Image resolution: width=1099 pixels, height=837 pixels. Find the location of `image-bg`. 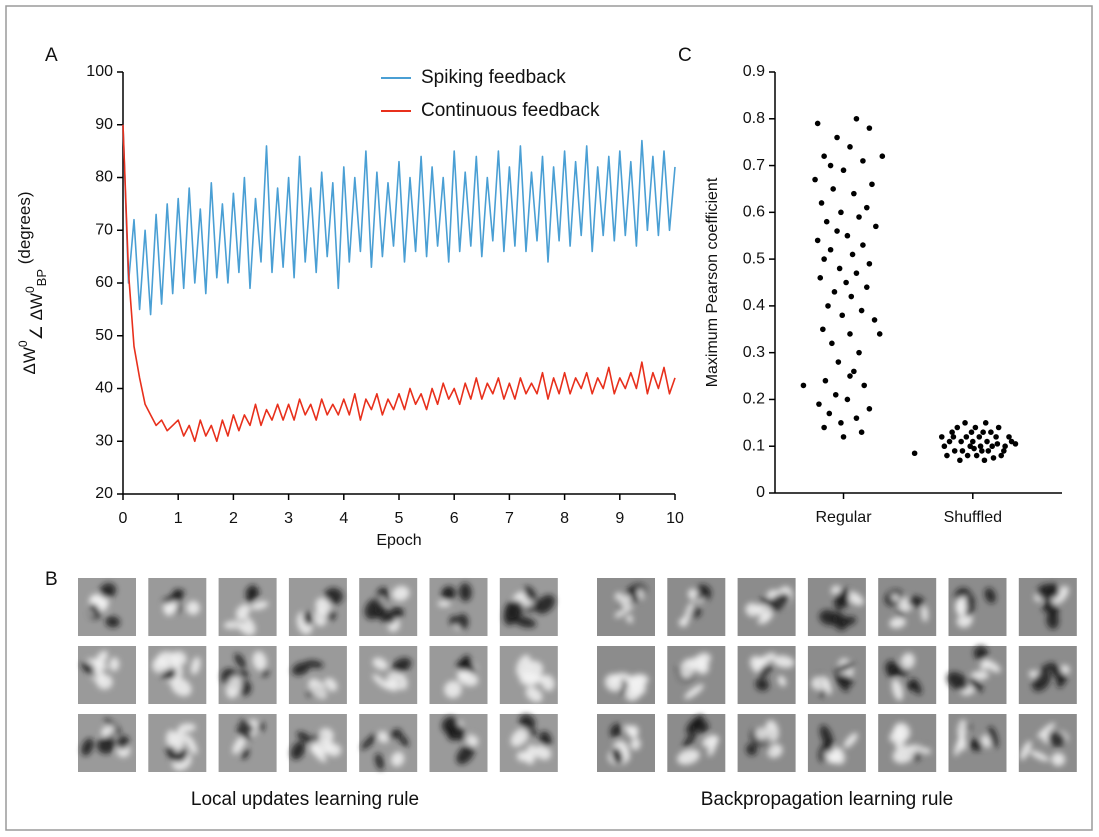

image-bg is located at coordinates (766, 743).